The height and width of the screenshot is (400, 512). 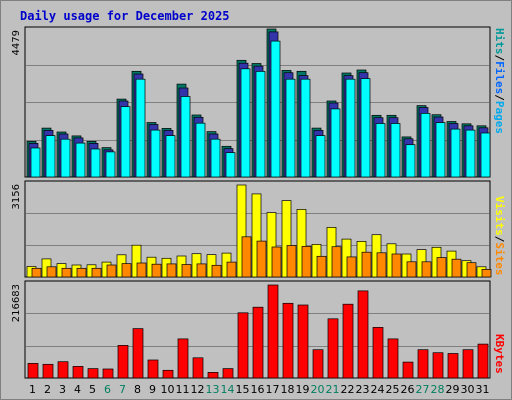 What do you see at coordinates (32, 389) in the screenshot?
I see `day-label: 1` at bounding box center [32, 389].